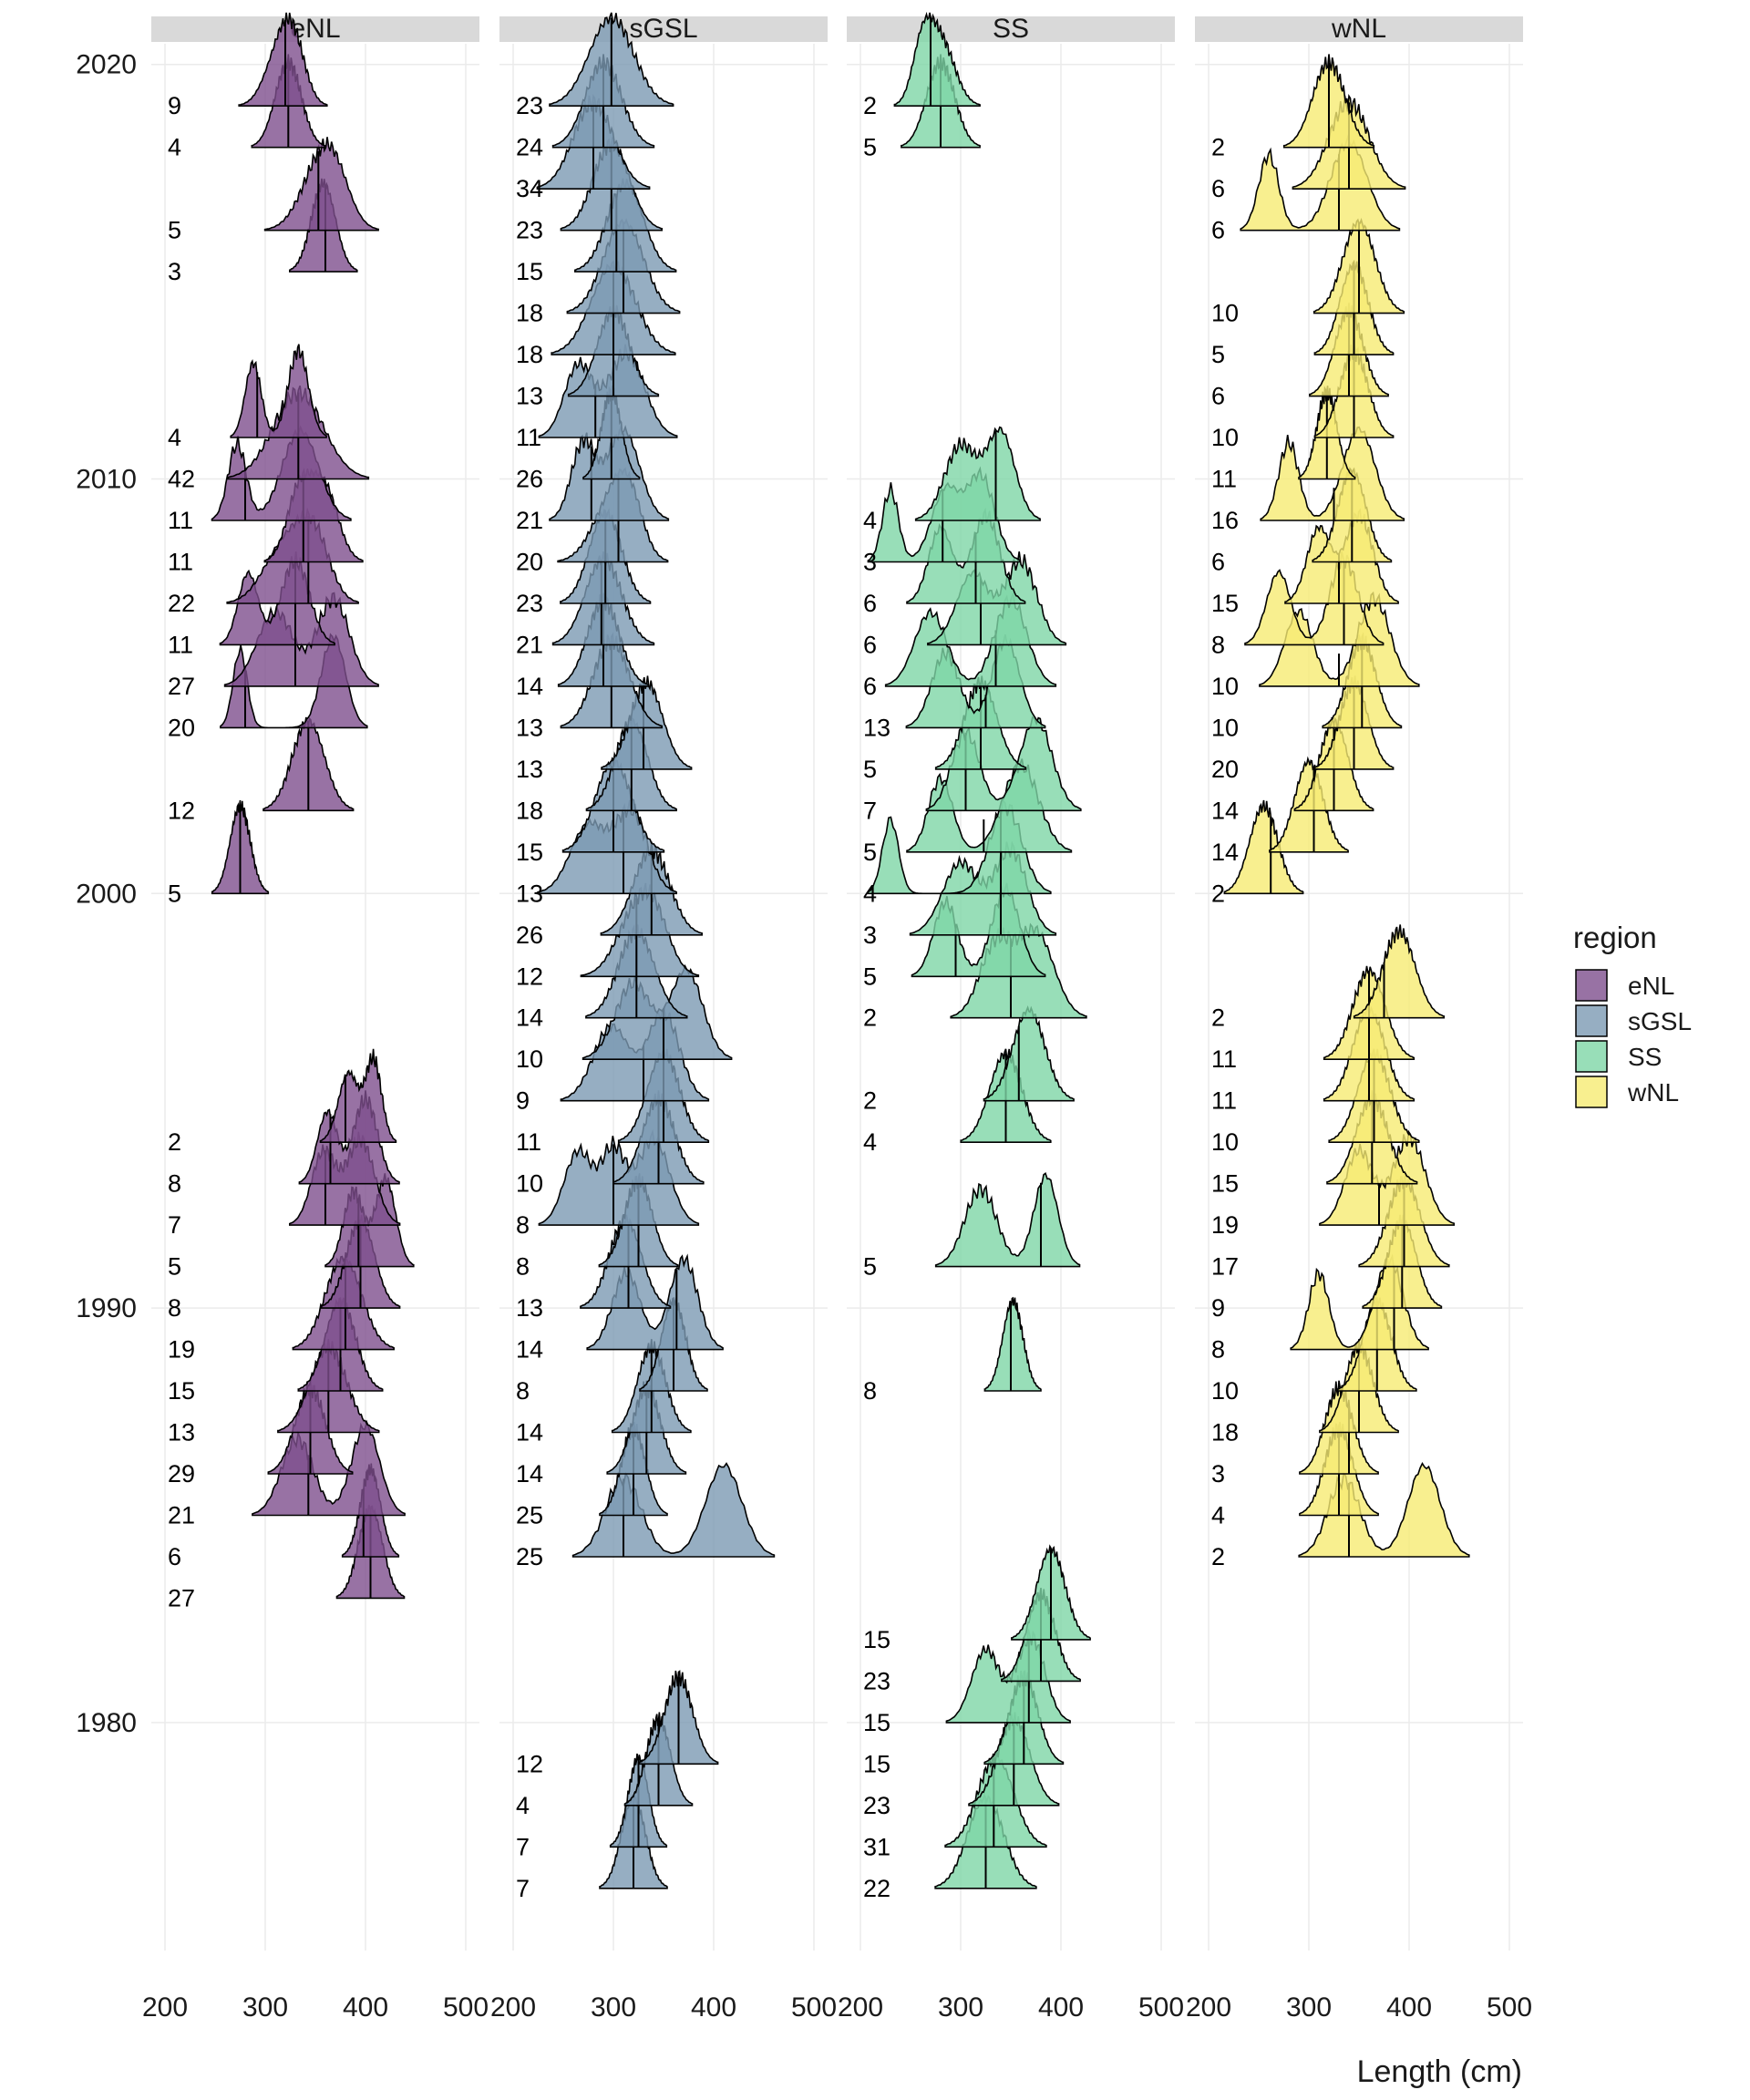 The width and height of the screenshot is (1750, 2100). I want to click on count-label: 3, so click(1218, 1474).